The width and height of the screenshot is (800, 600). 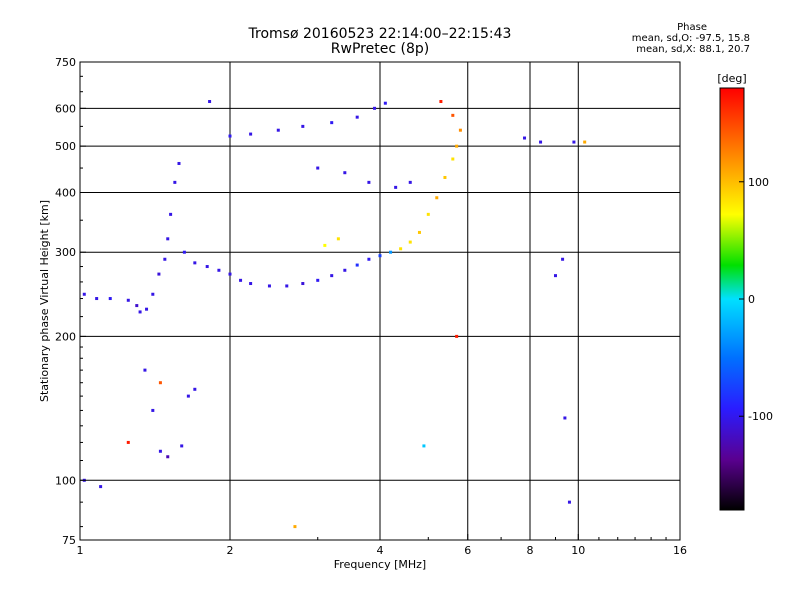 I want to click on y-tick-label: 750, so click(x=65, y=62).